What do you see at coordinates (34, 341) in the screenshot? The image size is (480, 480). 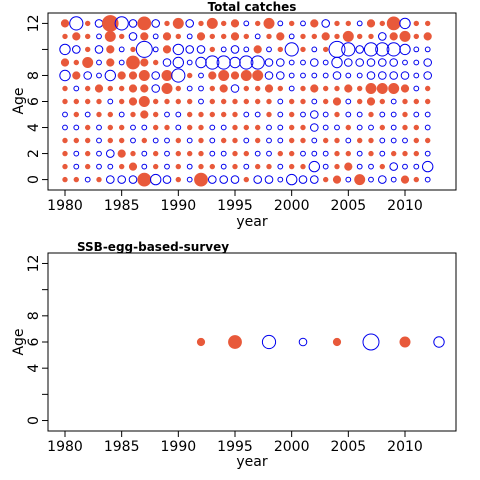 I see `y-tick-label: 6` at bounding box center [34, 341].